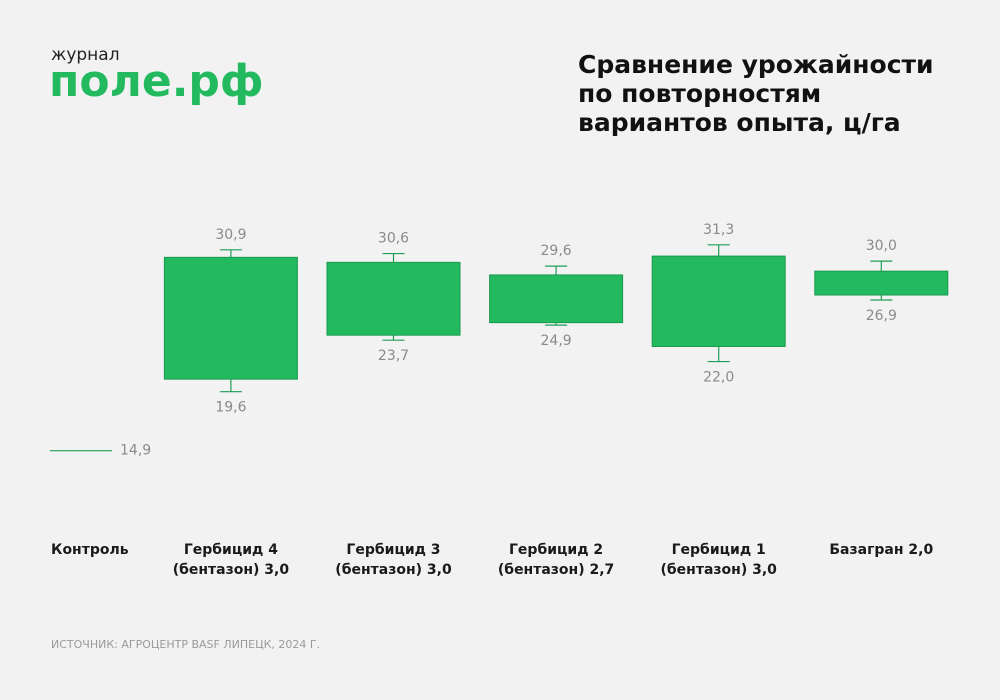  Describe the element at coordinates (230, 408) in the screenshot. I see `min-label: 19,6` at that location.